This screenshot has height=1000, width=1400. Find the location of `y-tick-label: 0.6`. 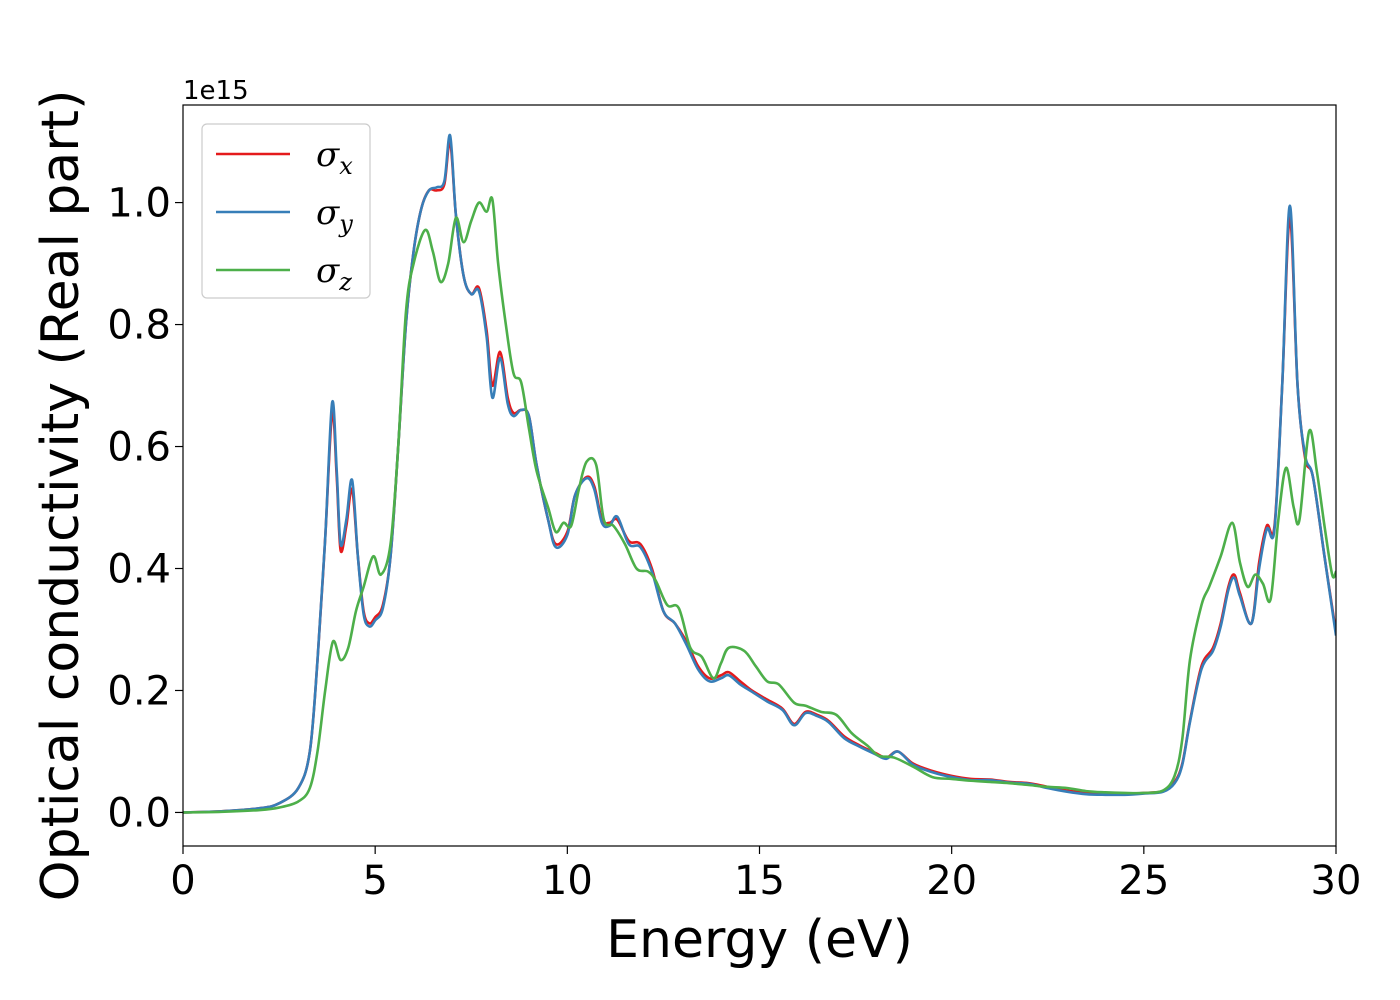

y-tick-label: 0.6 is located at coordinates (139, 448).